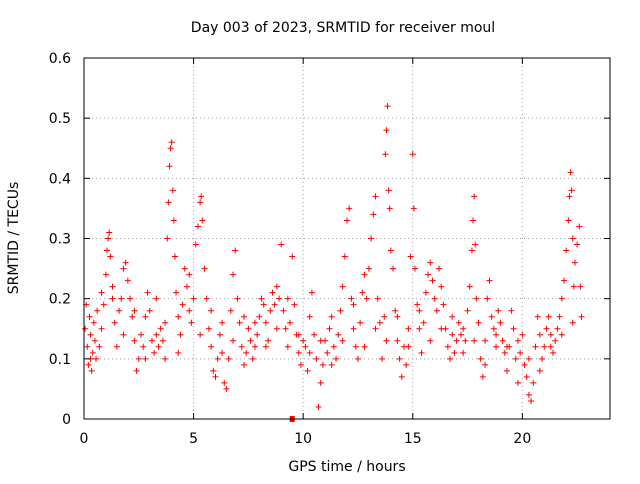  What do you see at coordinates (522, 439) in the screenshot?
I see `x-tick-label: 20` at bounding box center [522, 439].